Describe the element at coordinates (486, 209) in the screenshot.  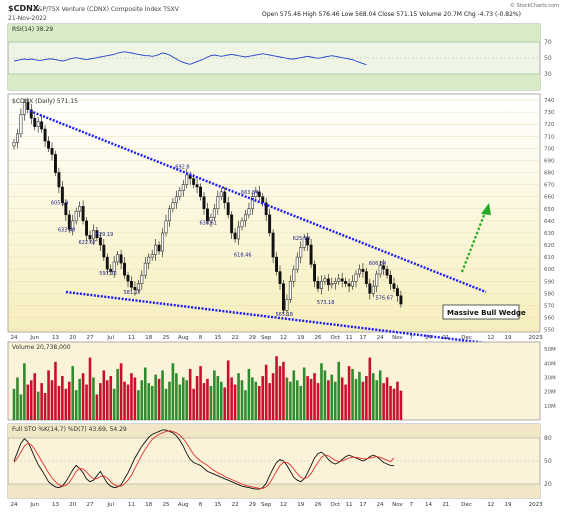
I see `breakout-arrow-head-icon` at that location.